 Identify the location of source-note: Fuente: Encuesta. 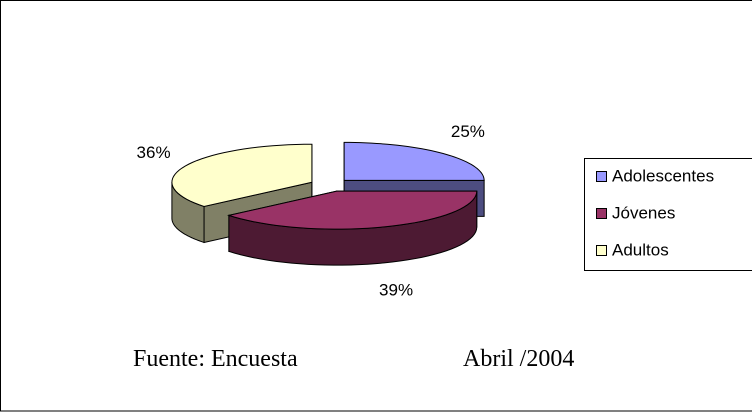
(215, 359).